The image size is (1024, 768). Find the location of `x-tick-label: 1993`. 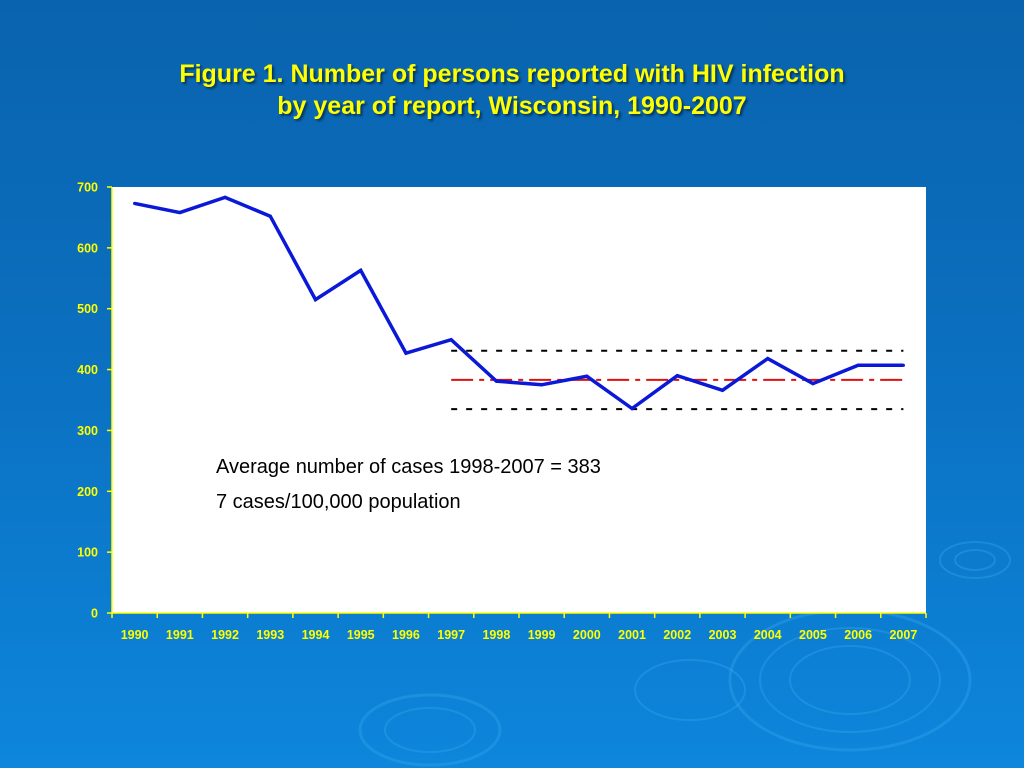

x-tick-label: 1993 is located at coordinates (270, 635).